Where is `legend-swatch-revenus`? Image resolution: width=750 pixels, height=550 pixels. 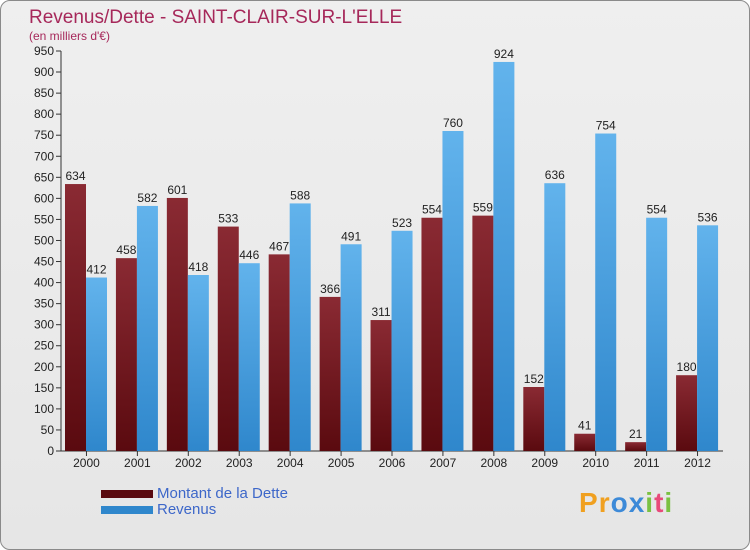 legend-swatch-revenus is located at coordinates (127, 509).